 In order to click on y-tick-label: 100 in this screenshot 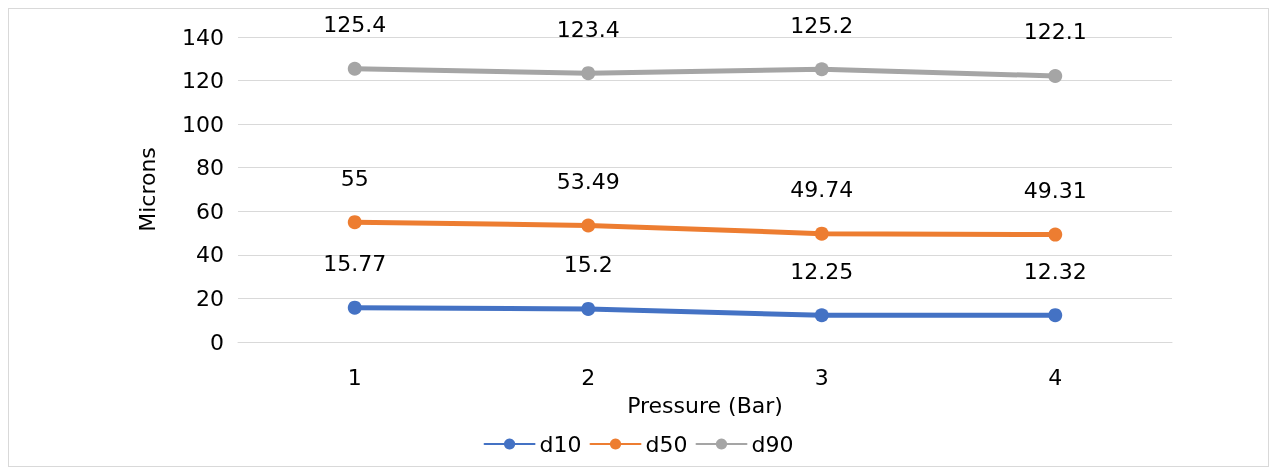, I will do `click(203, 124)`.